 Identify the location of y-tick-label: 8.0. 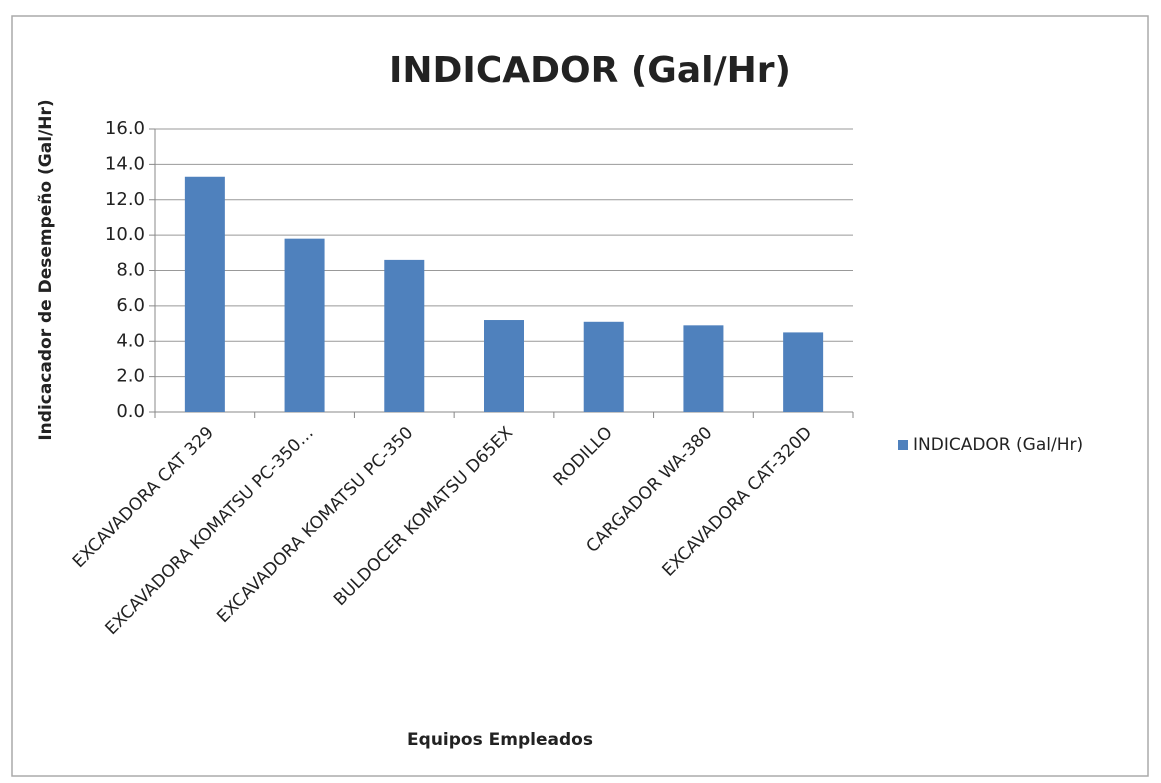
(130, 270).